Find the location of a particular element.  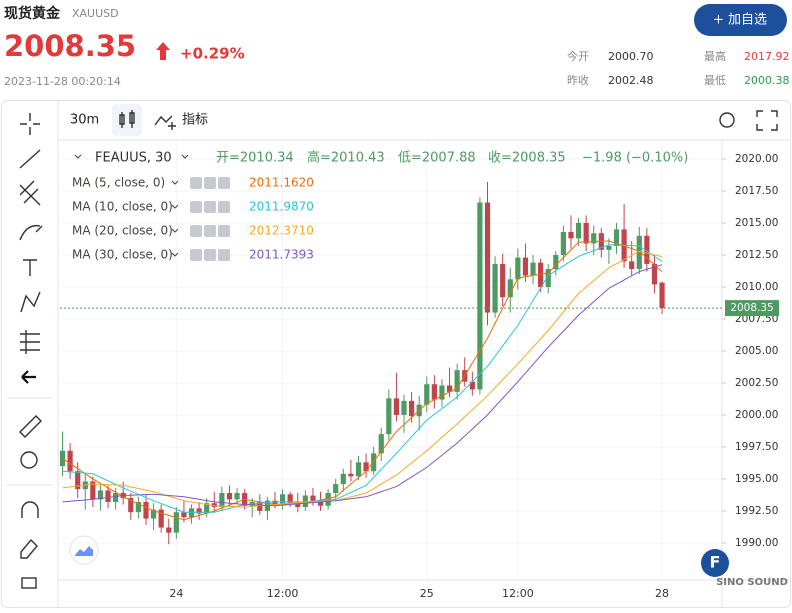

settings-icon is located at coordinates (727, 120).